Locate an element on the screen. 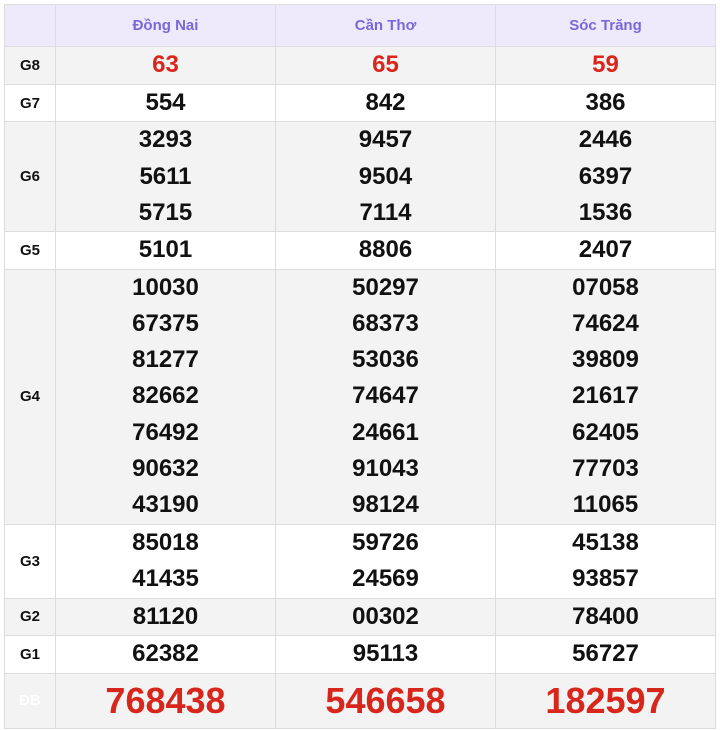 The width and height of the screenshot is (720, 730). result-cell: 59726 24569 is located at coordinates (385, 561).